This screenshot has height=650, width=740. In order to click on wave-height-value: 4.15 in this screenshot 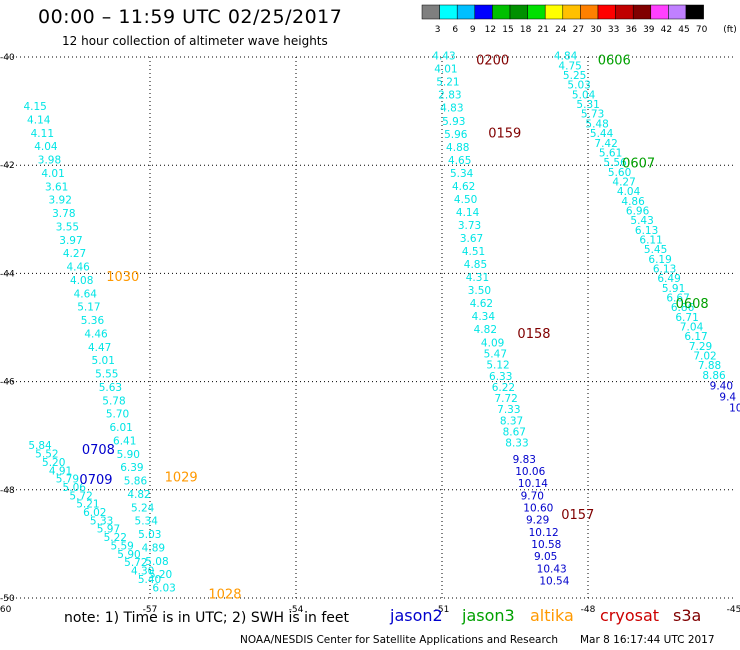, I will do `click(34, 107)`.